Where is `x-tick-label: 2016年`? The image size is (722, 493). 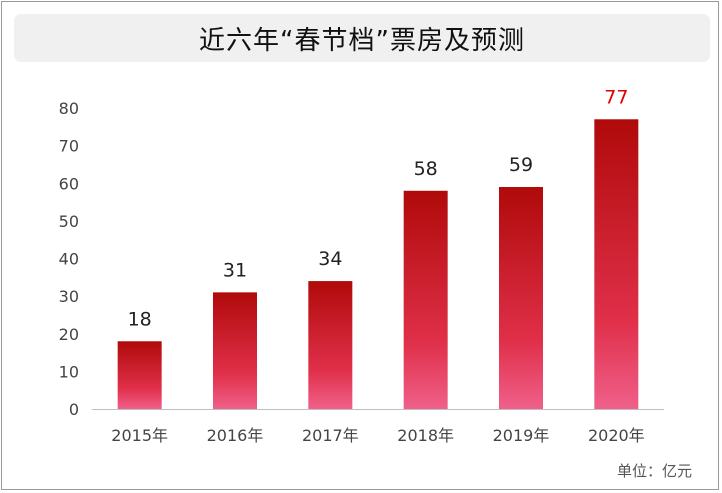 x-tick-label: 2016年 is located at coordinates (235, 435).